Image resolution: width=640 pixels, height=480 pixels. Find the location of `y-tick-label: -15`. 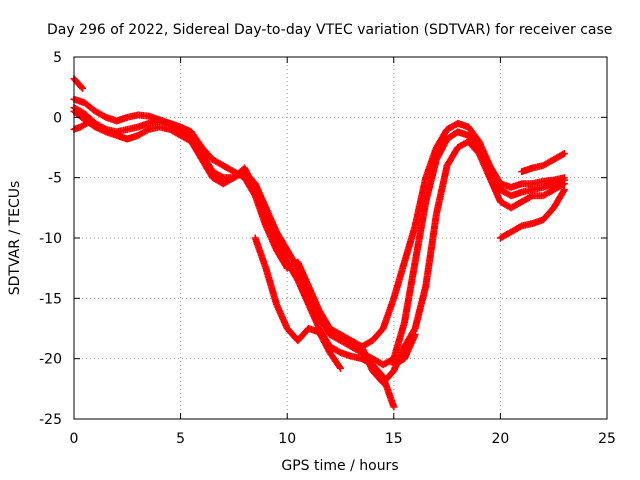

y-tick-label: -15 is located at coordinates (50, 299).